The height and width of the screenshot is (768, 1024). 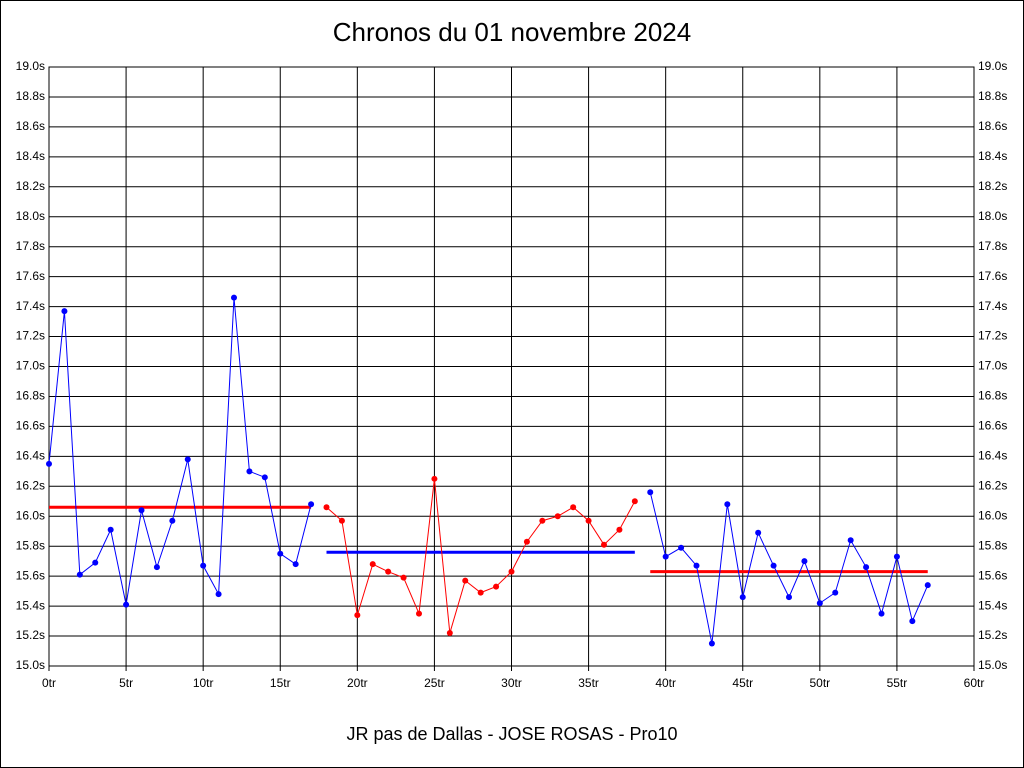 What do you see at coordinates (992, 66) in the screenshot?
I see `y2-tick-label: 19.0s` at bounding box center [992, 66].